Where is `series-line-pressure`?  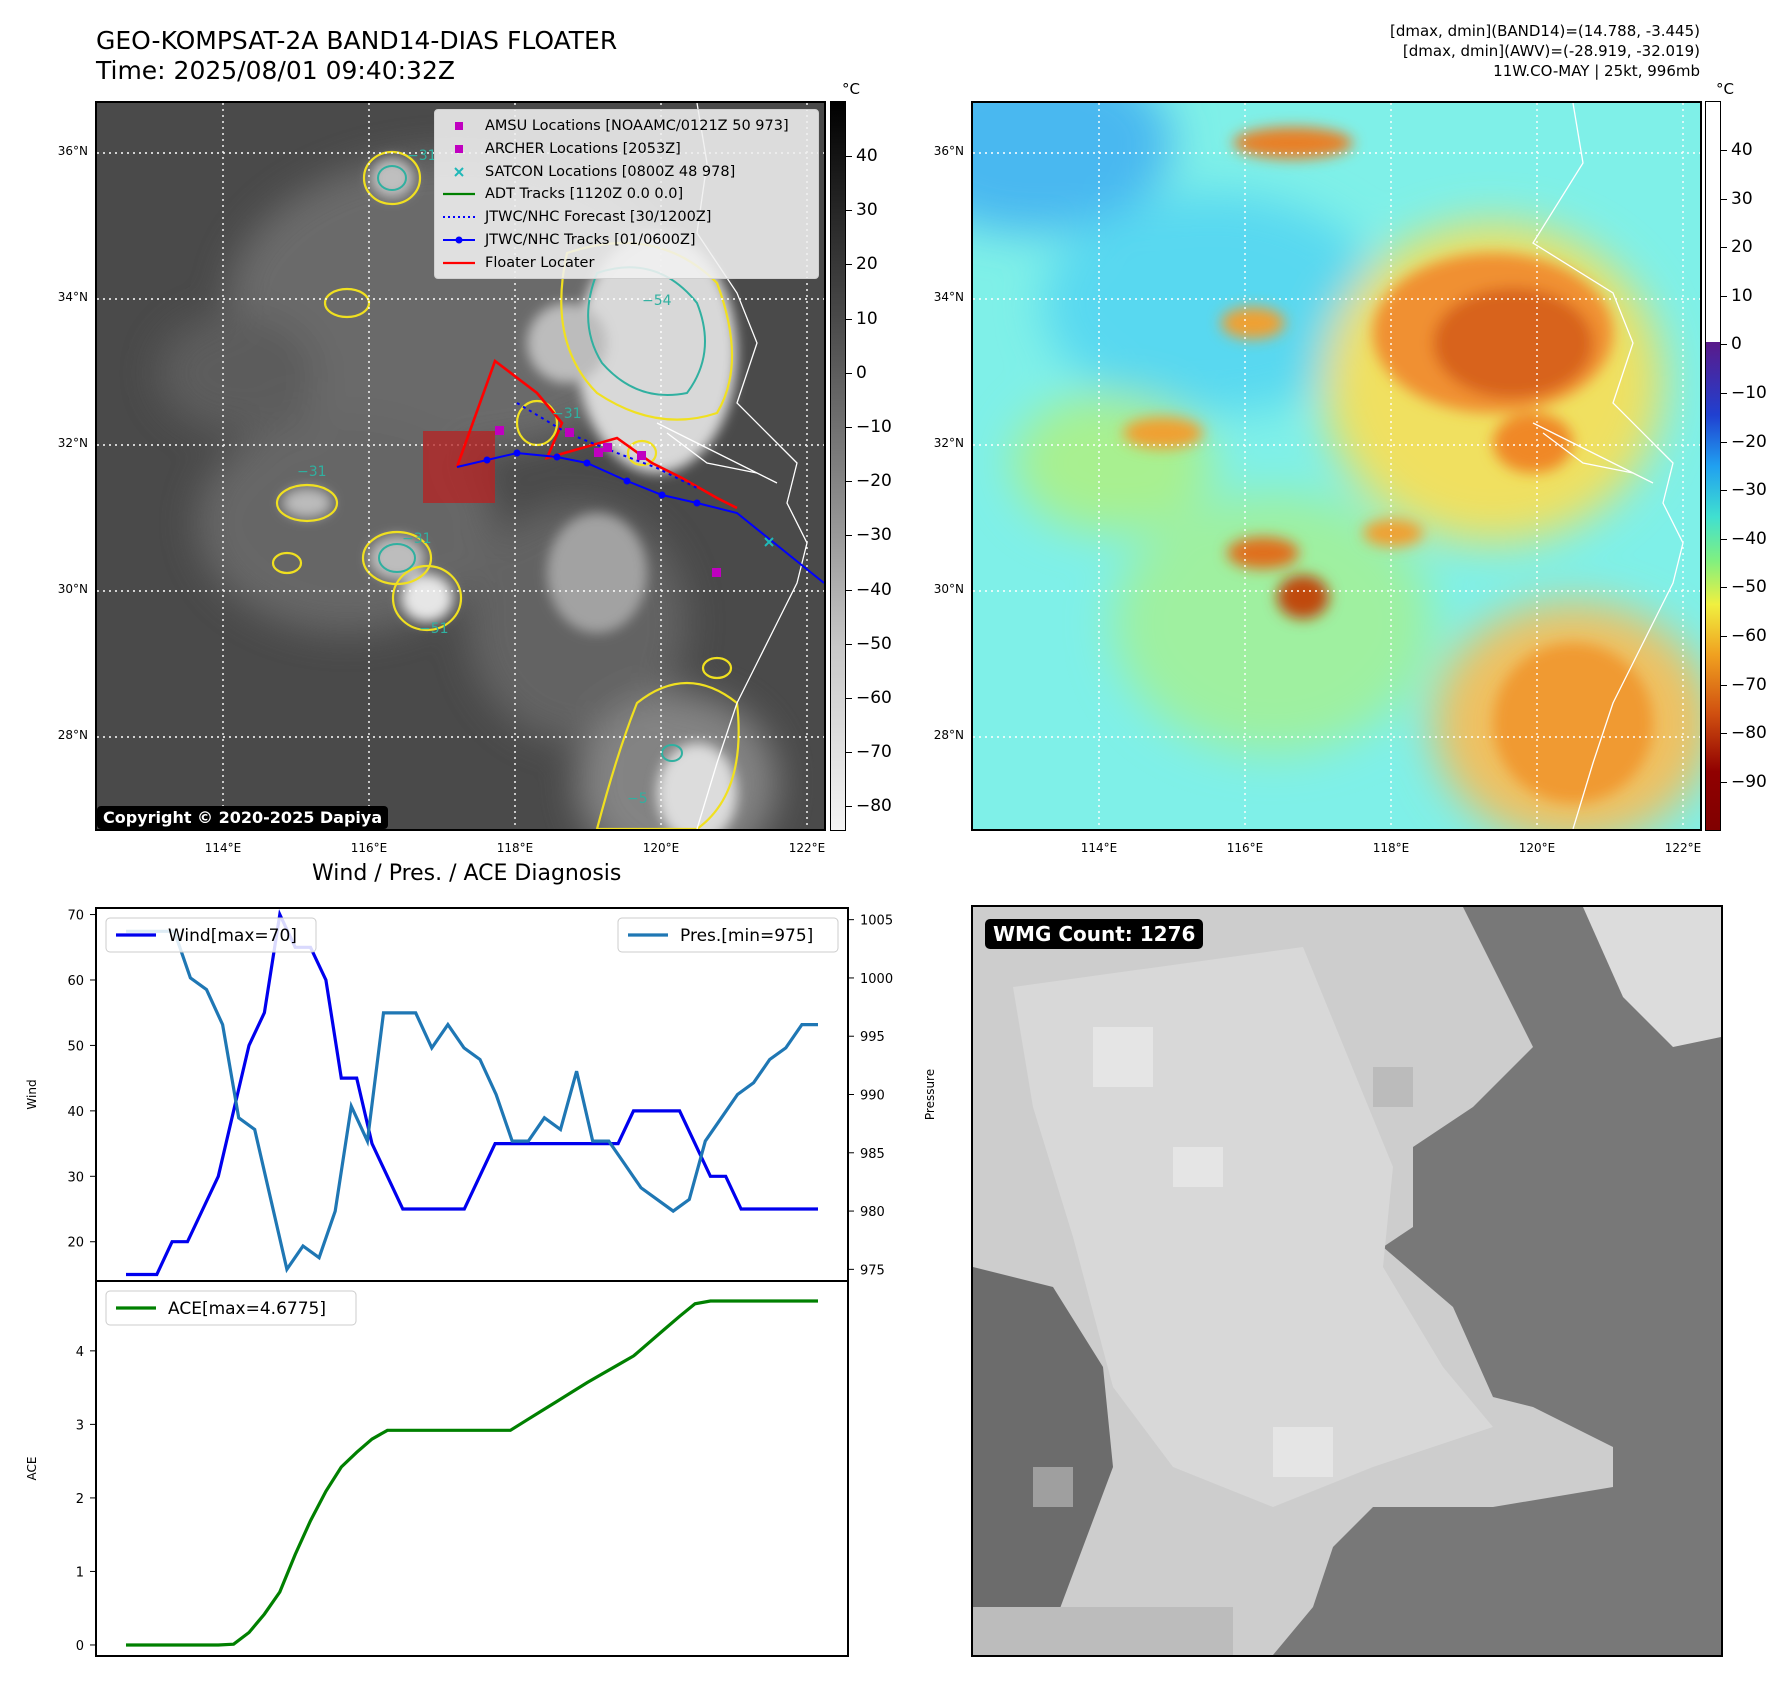 series-line-pressure is located at coordinates (472, 1101).